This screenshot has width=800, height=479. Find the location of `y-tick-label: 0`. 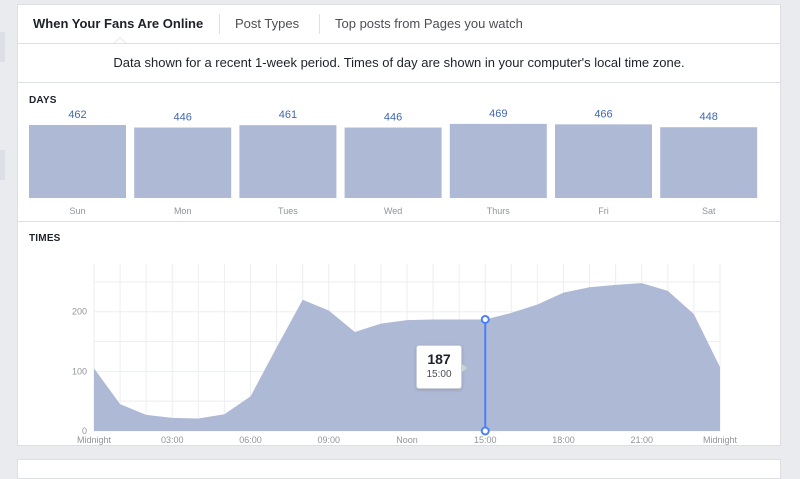

y-tick-label: 0 is located at coordinates (84, 431).